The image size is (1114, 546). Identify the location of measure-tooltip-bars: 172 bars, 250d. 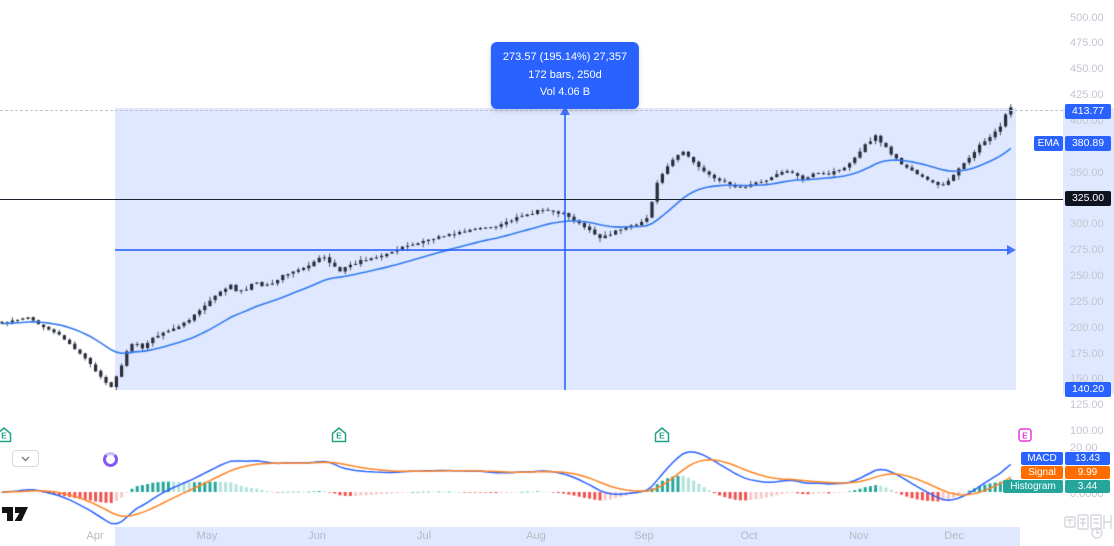
(565, 74).